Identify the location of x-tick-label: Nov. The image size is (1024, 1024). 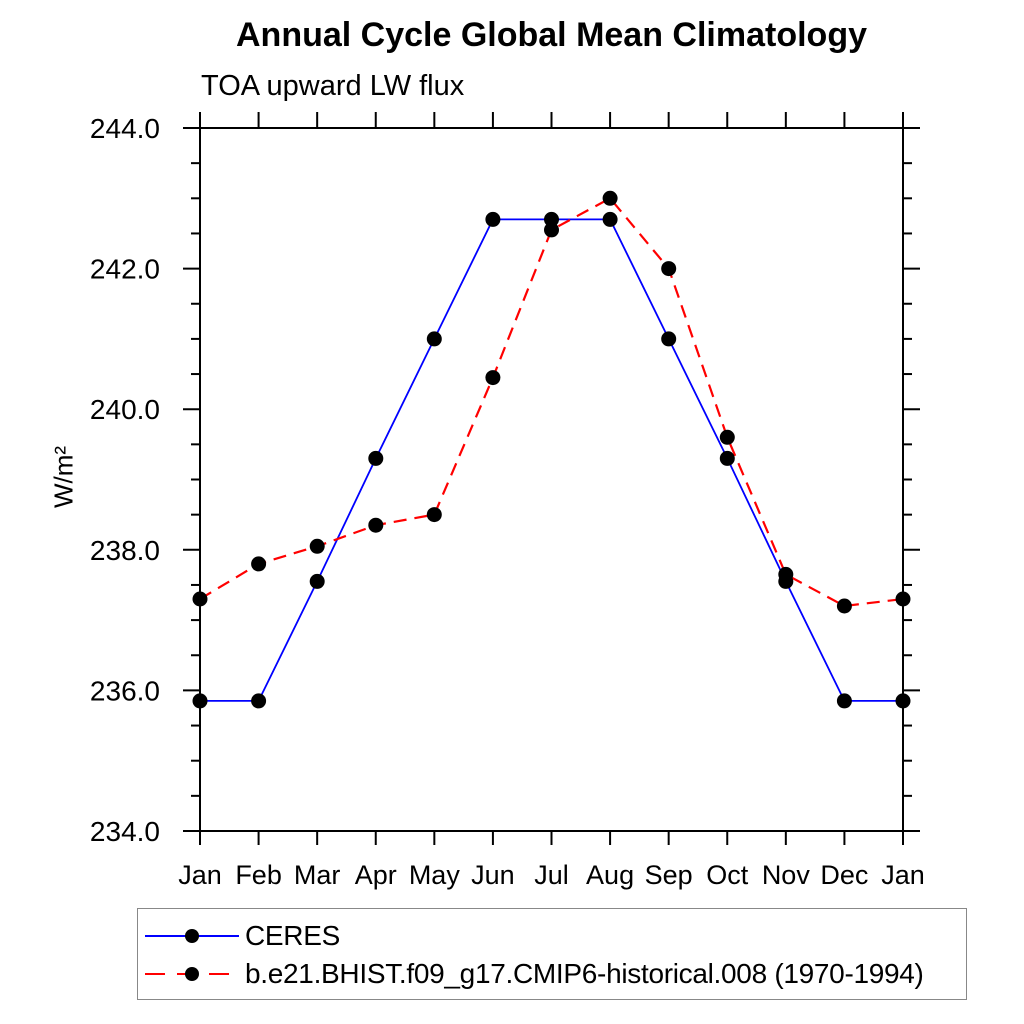
(786, 875).